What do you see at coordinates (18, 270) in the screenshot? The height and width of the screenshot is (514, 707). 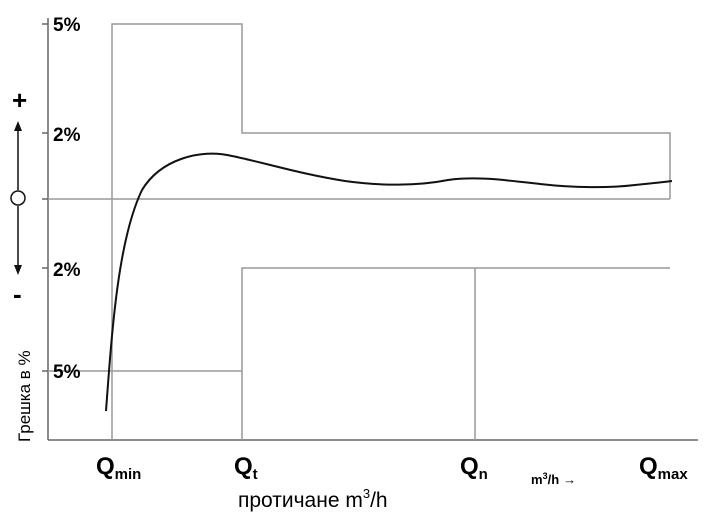 I see `down-arrow-icon` at bounding box center [18, 270].